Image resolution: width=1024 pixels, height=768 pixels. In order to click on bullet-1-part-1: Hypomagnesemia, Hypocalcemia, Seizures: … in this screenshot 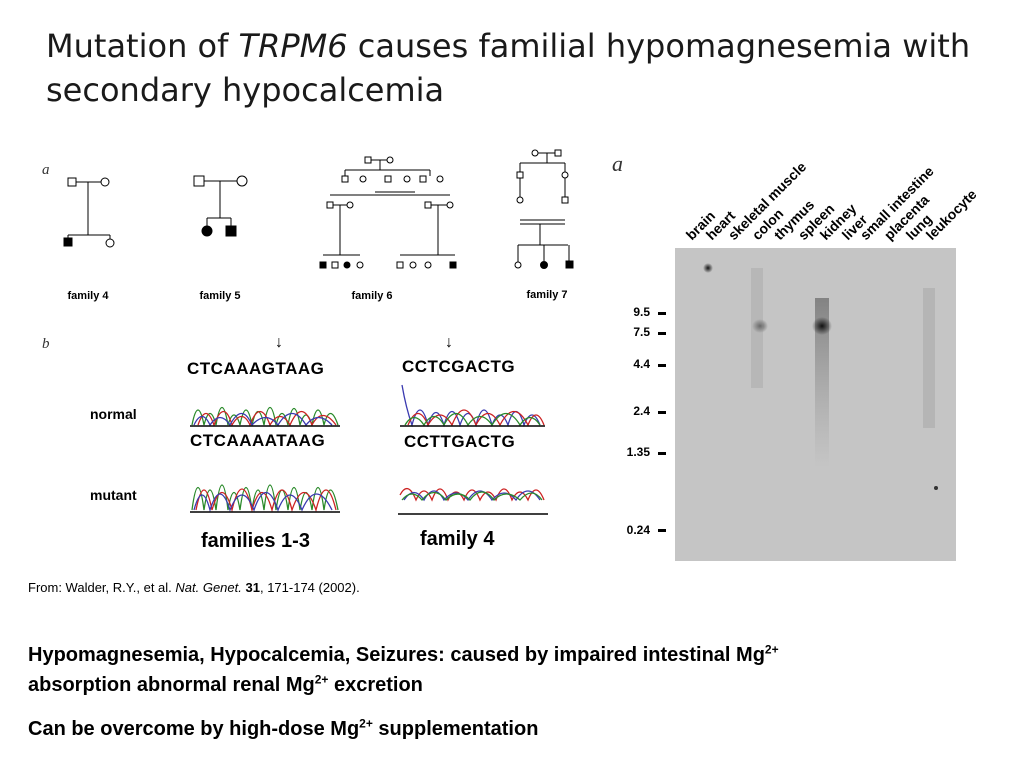, I will do `click(396, 655)`.